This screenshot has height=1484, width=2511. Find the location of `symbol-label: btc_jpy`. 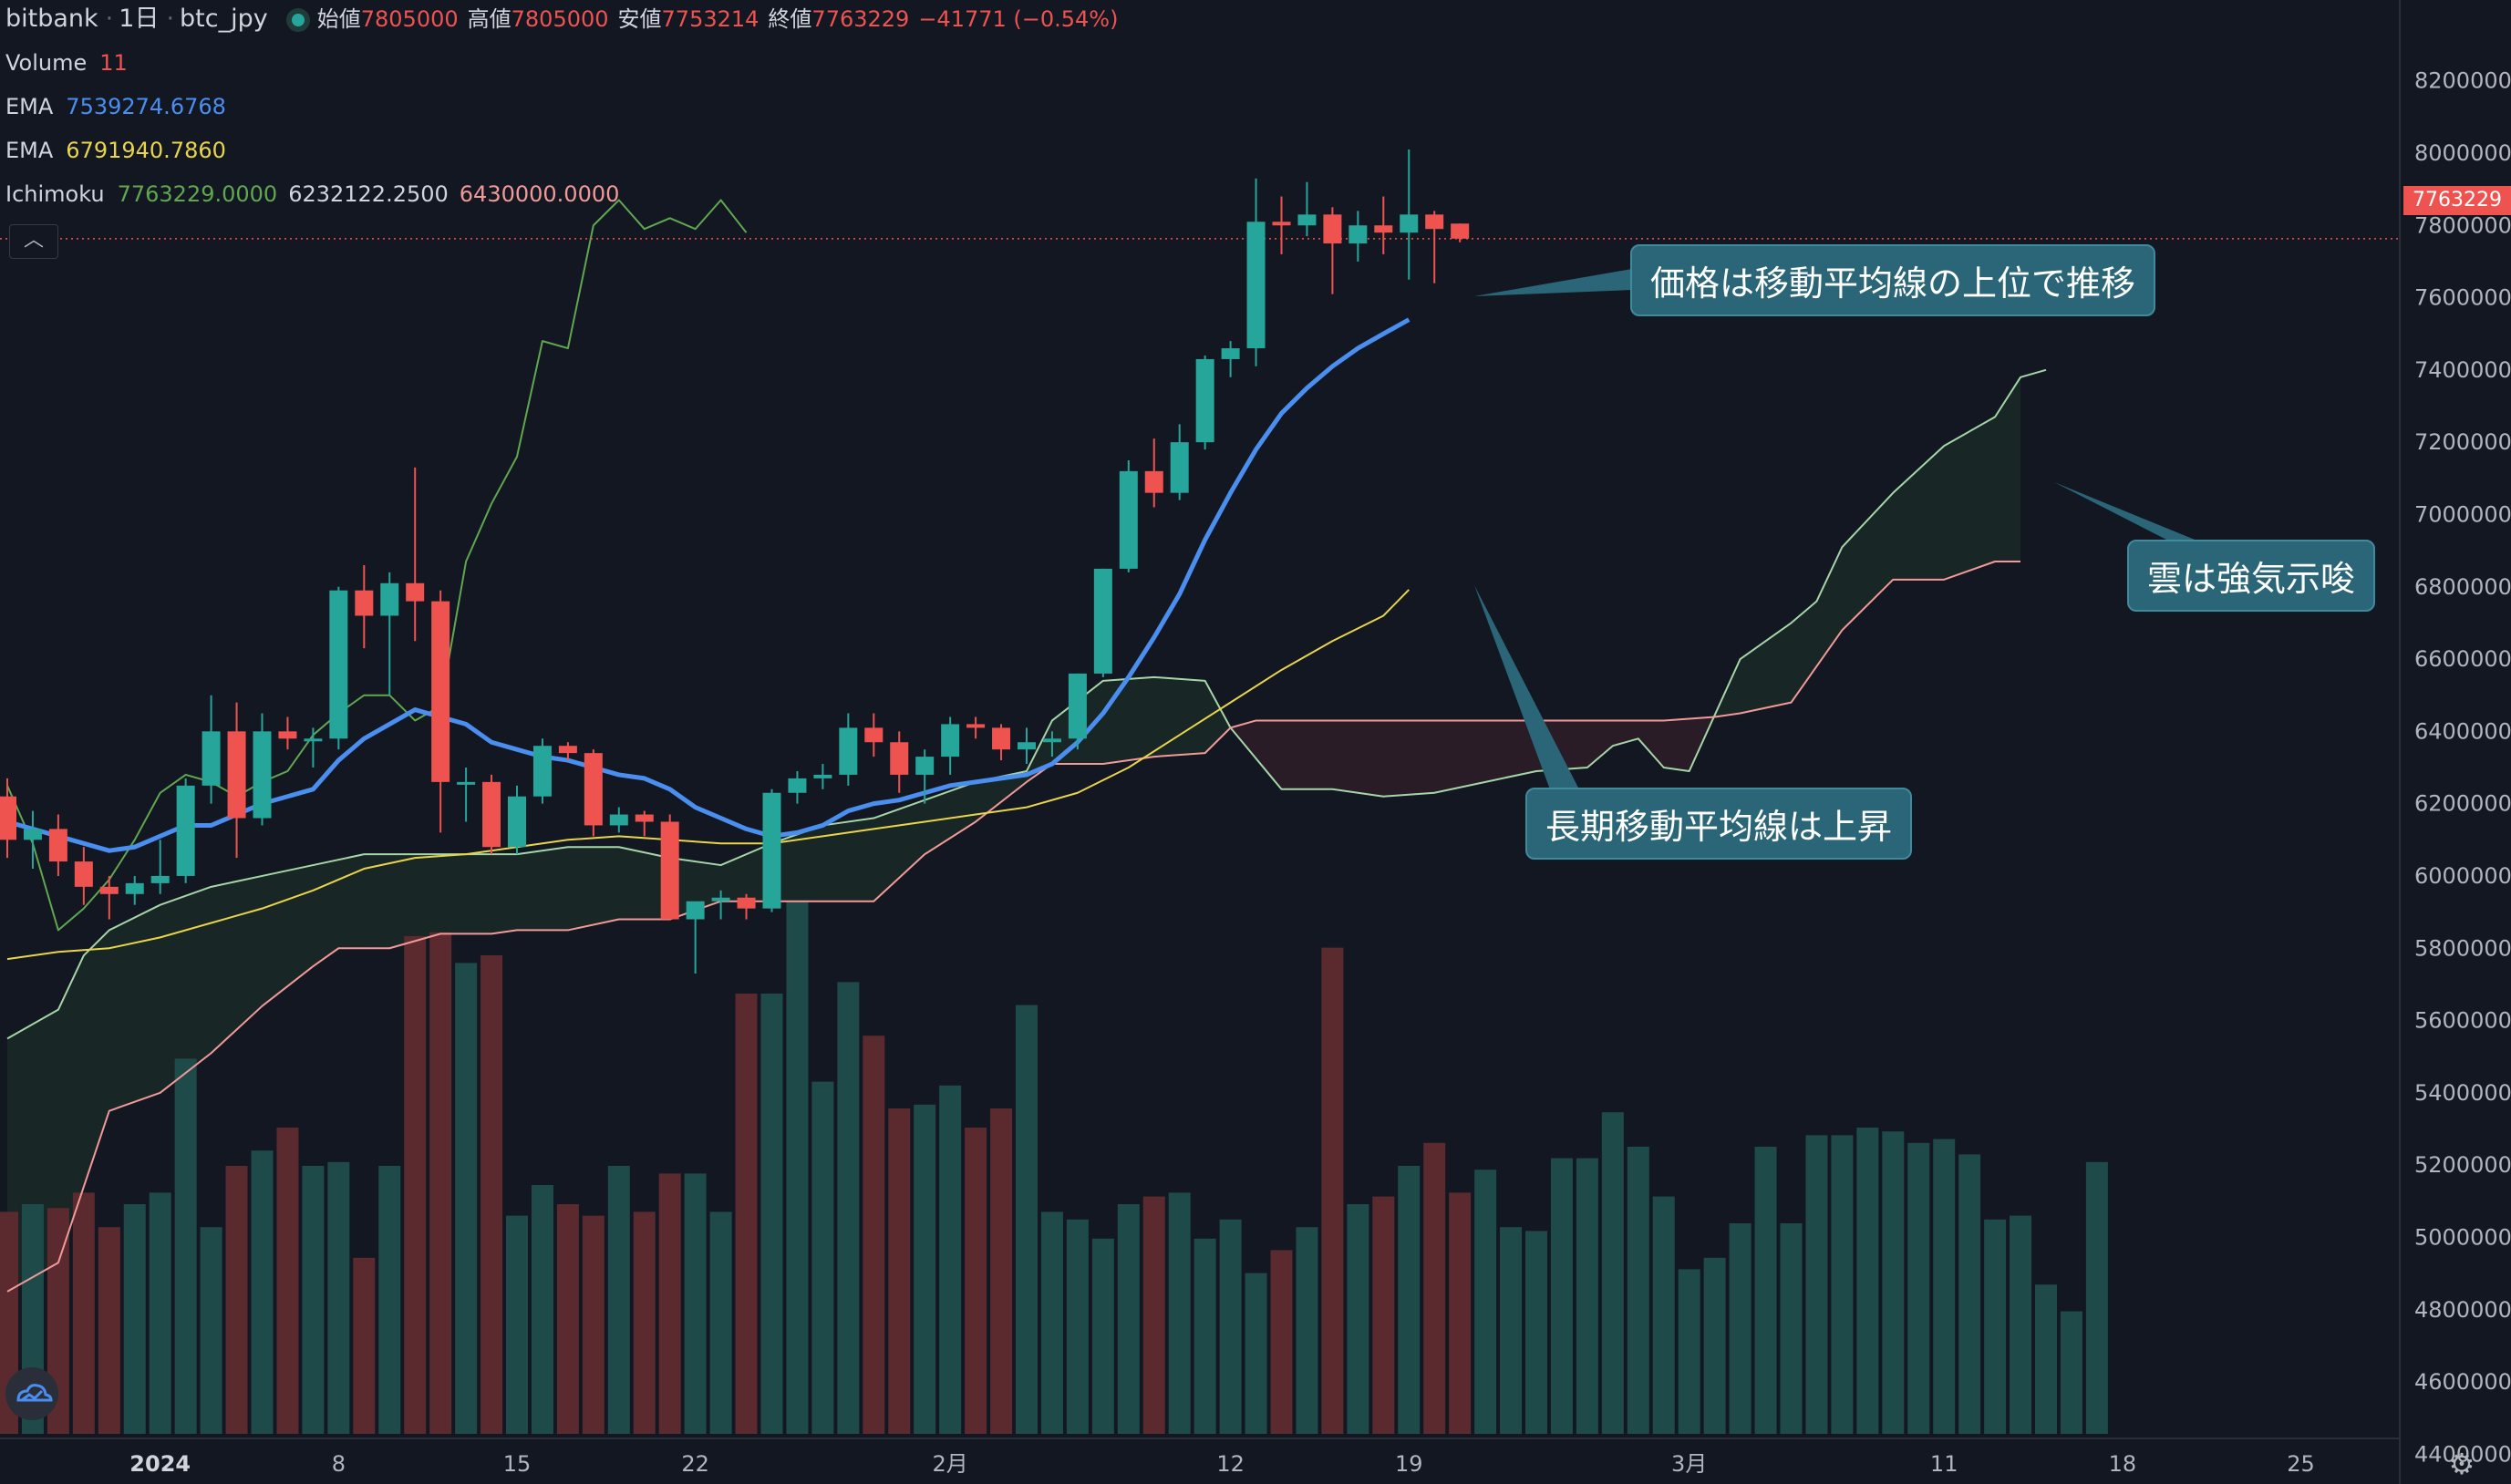

symbol-label: btc_jpy is located at coordinates (224, 19).